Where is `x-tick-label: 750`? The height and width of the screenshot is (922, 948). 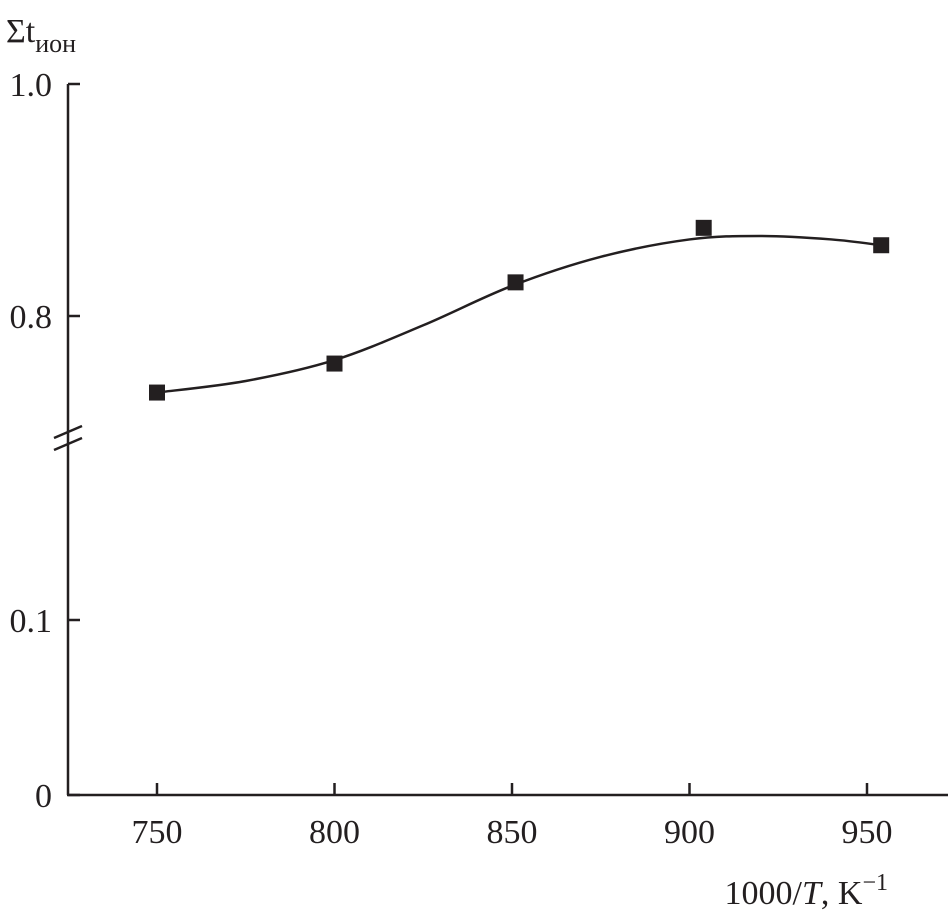
x-tick-label: 750 is located at coordinates (157, 832).